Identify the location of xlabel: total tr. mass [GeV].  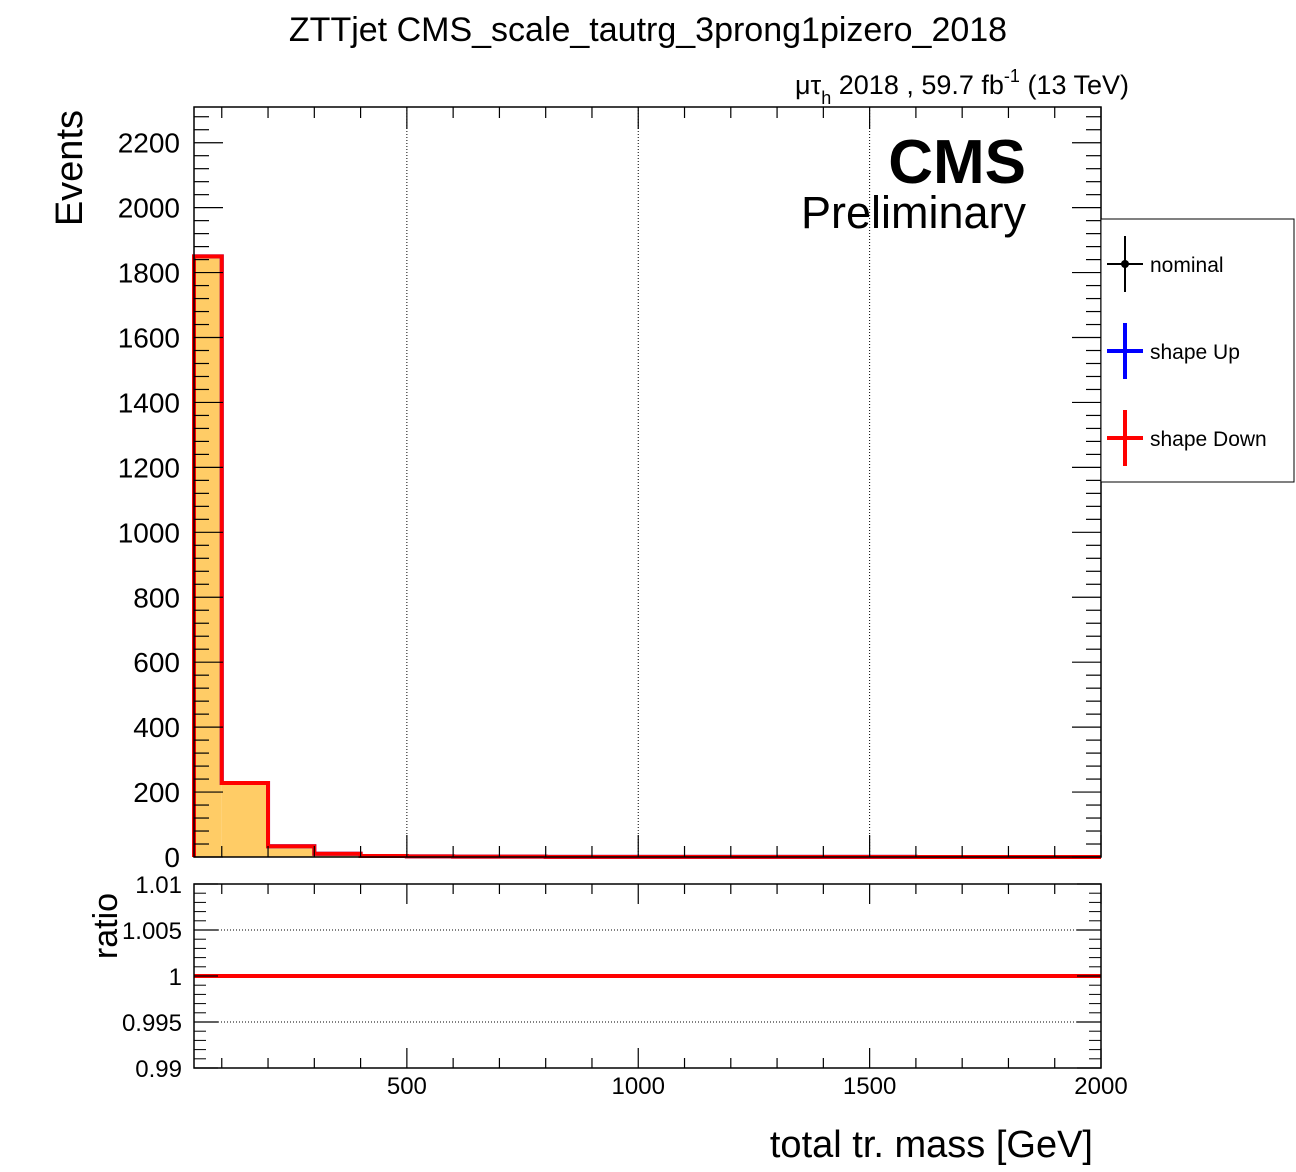
(931, 1145).